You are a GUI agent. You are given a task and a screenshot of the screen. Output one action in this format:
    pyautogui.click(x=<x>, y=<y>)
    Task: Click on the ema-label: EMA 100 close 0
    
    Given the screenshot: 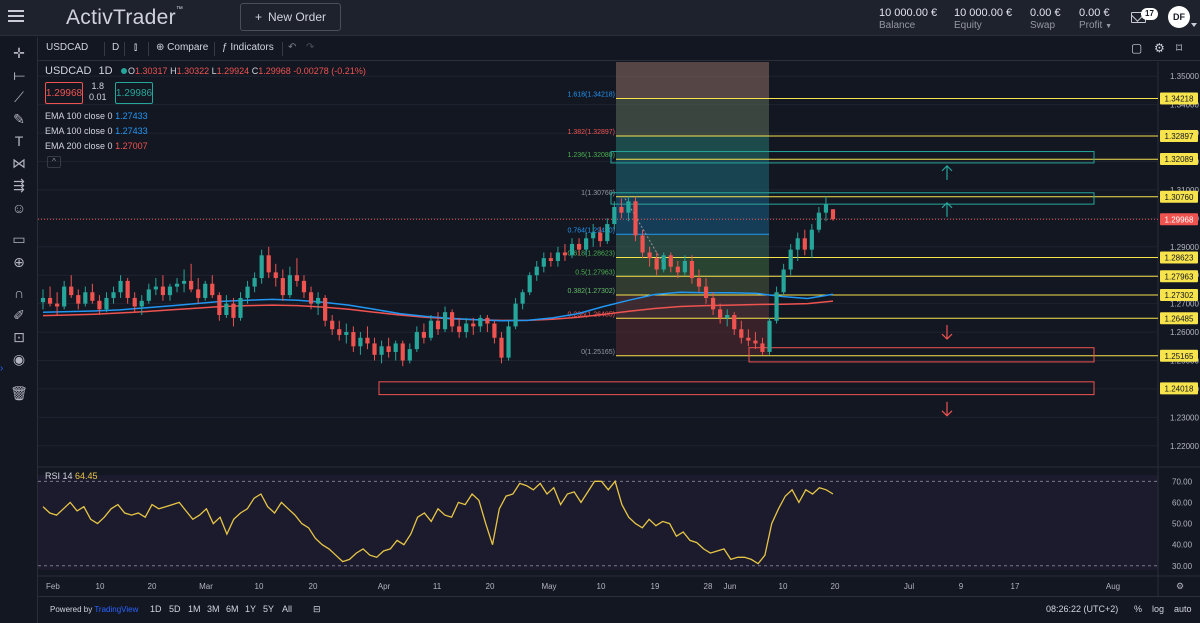 What is the action you would take?
    pyautogui.click(x=79, y=131)
    